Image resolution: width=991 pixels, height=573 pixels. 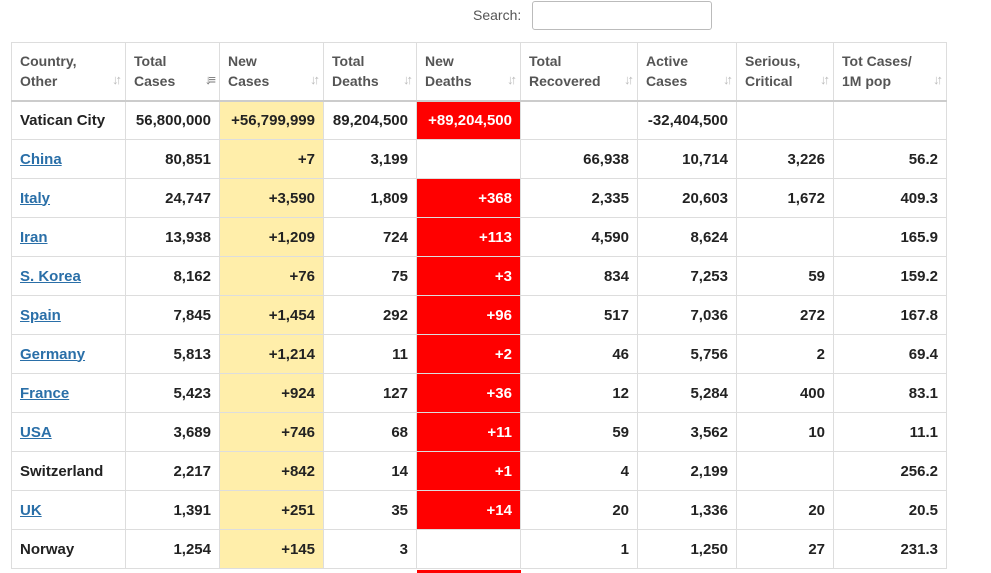 I want to click on new-cases-cell: +3,590, so click(x=271, y=198).